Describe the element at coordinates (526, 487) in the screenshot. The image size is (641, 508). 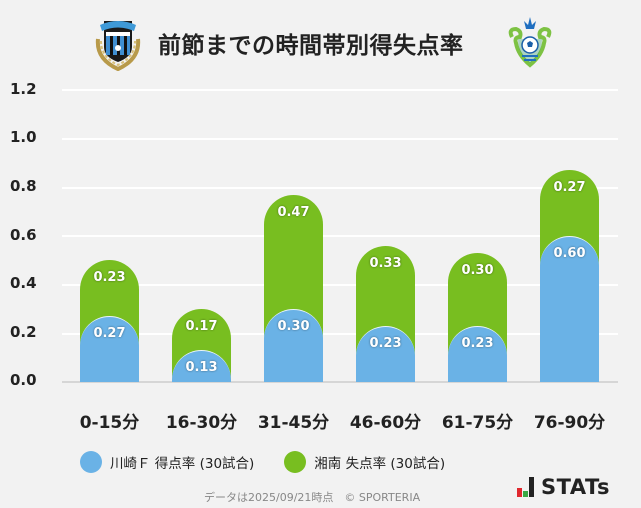
I see `stats-bar-icon` at that location.